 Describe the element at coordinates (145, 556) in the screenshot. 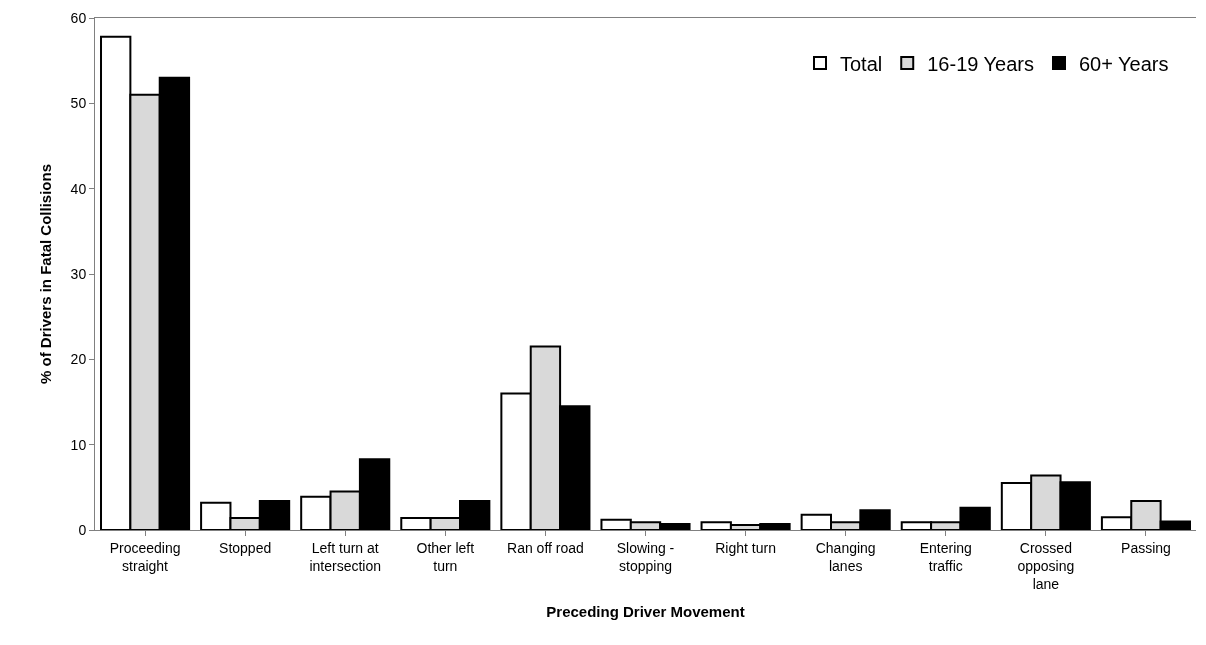

I see `x-tick-label: Proceeding straight` at that location.